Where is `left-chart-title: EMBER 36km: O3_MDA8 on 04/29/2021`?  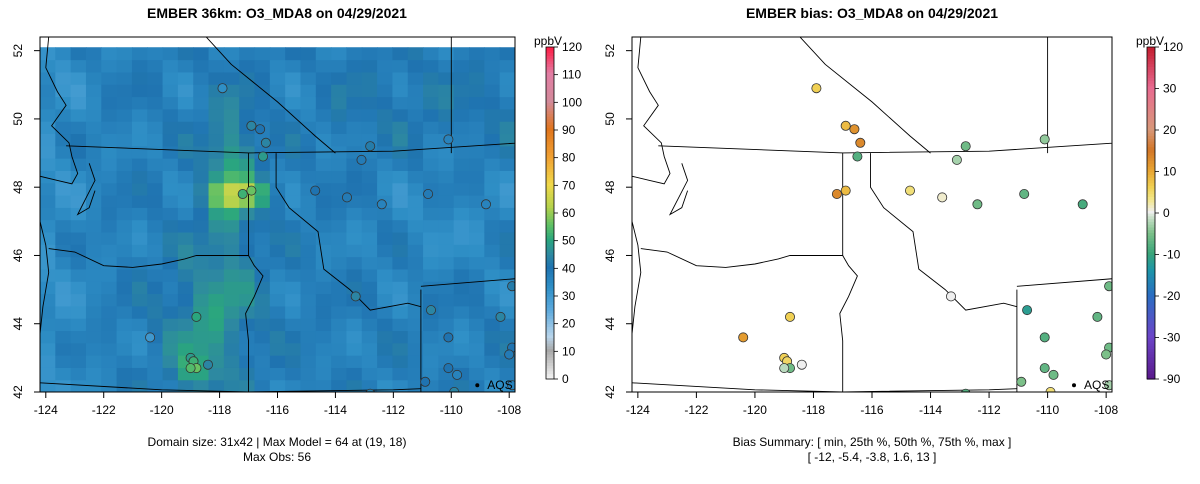 left-chart-title: EMBER 36km: O3_MDA8 on 04/29/2021 is located at coordinates (277, 13).